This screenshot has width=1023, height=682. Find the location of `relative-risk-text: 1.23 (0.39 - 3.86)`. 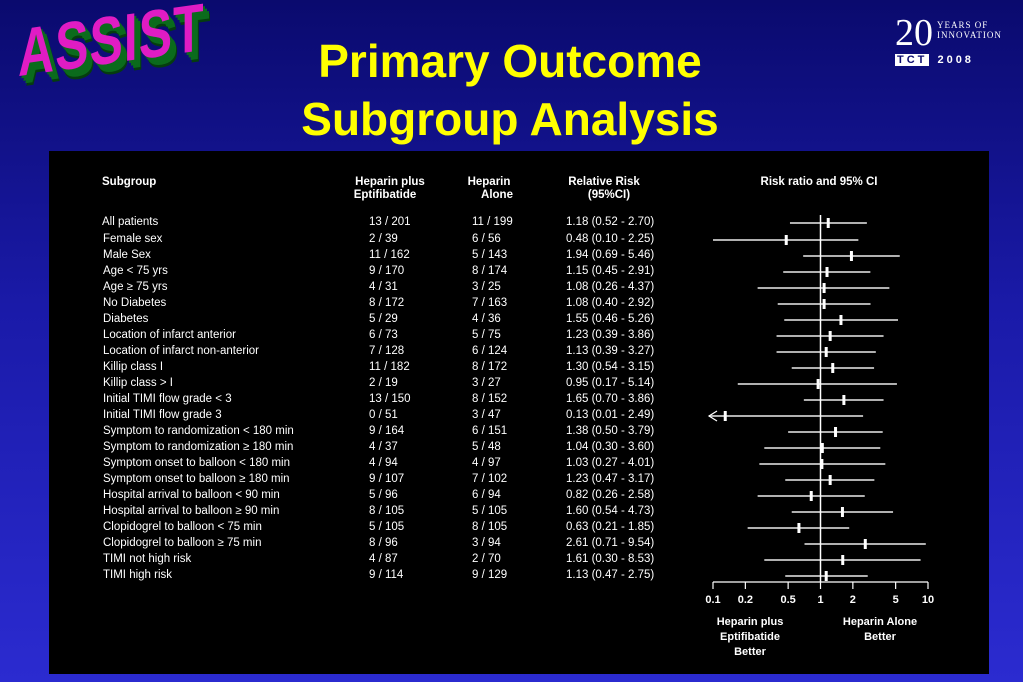

relative-risk-text: 1.23 (0.39 - 3.86) is located at coordinates (610, 335).